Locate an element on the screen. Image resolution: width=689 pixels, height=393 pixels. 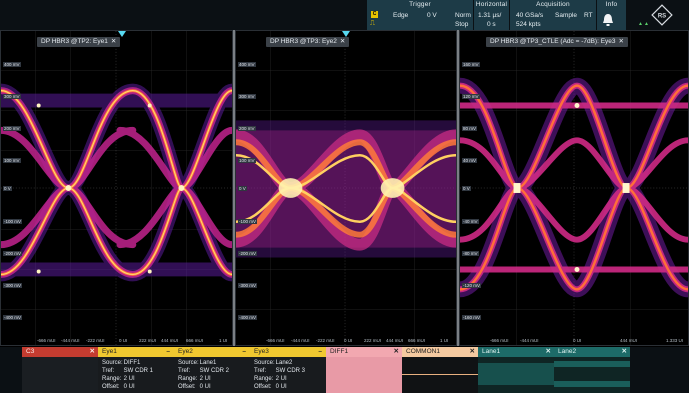
horizontal-position: 0 s is located at coordinates (491, 24).